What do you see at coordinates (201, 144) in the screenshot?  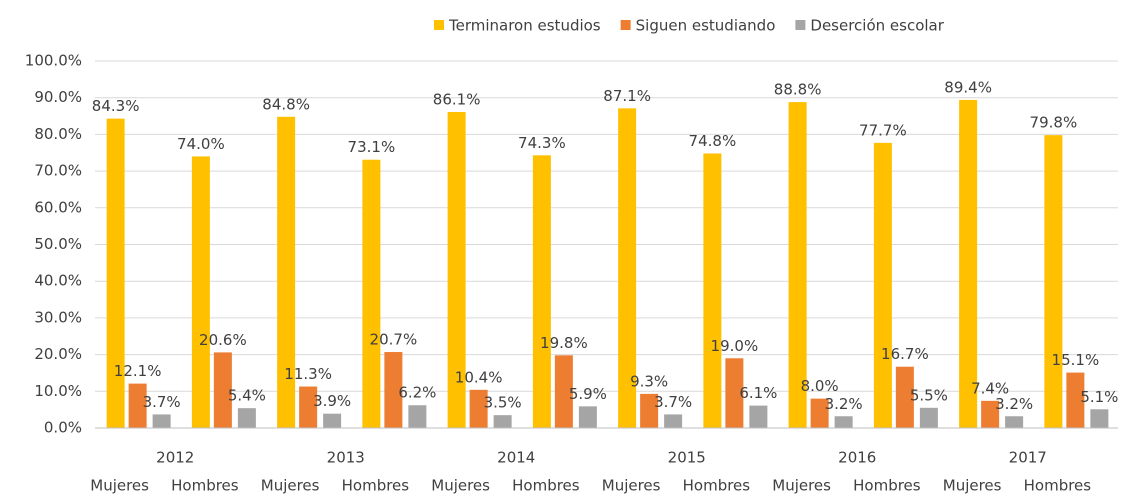 I see `data-label: 74.0%` at bounding box center [201, 144].